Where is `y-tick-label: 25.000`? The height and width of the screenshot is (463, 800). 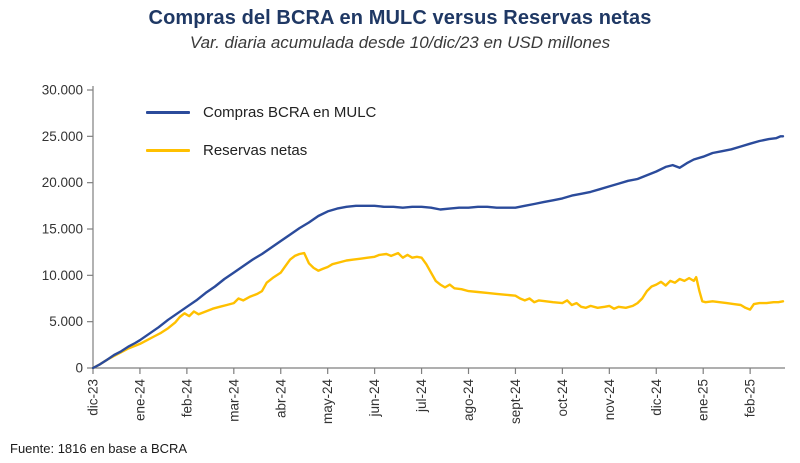 y-tick-label: 25.000 is located at coordinates (62, 136).